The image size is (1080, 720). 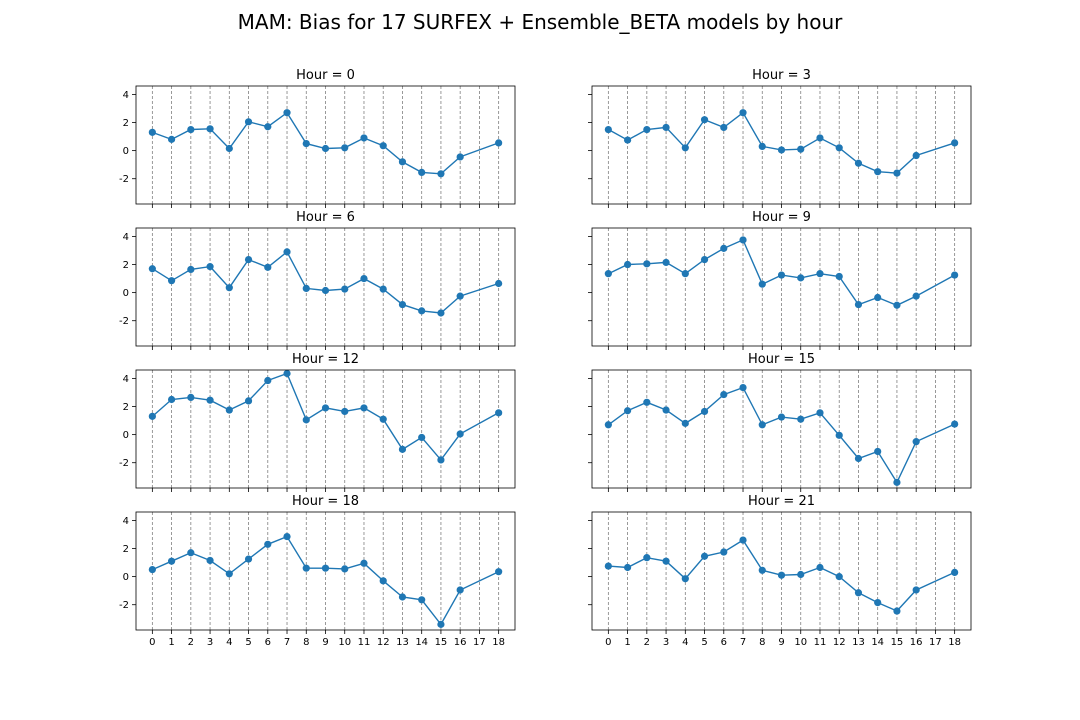 I want to click on subplot-title: Hour = 6, so click(x=325, y=217).